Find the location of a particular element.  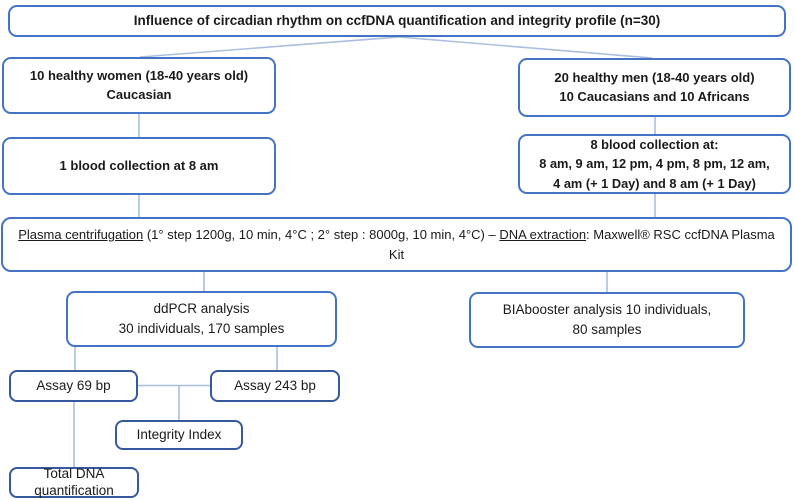

integrity-index-box: Integrity Index is located at coordinates (179, 435).